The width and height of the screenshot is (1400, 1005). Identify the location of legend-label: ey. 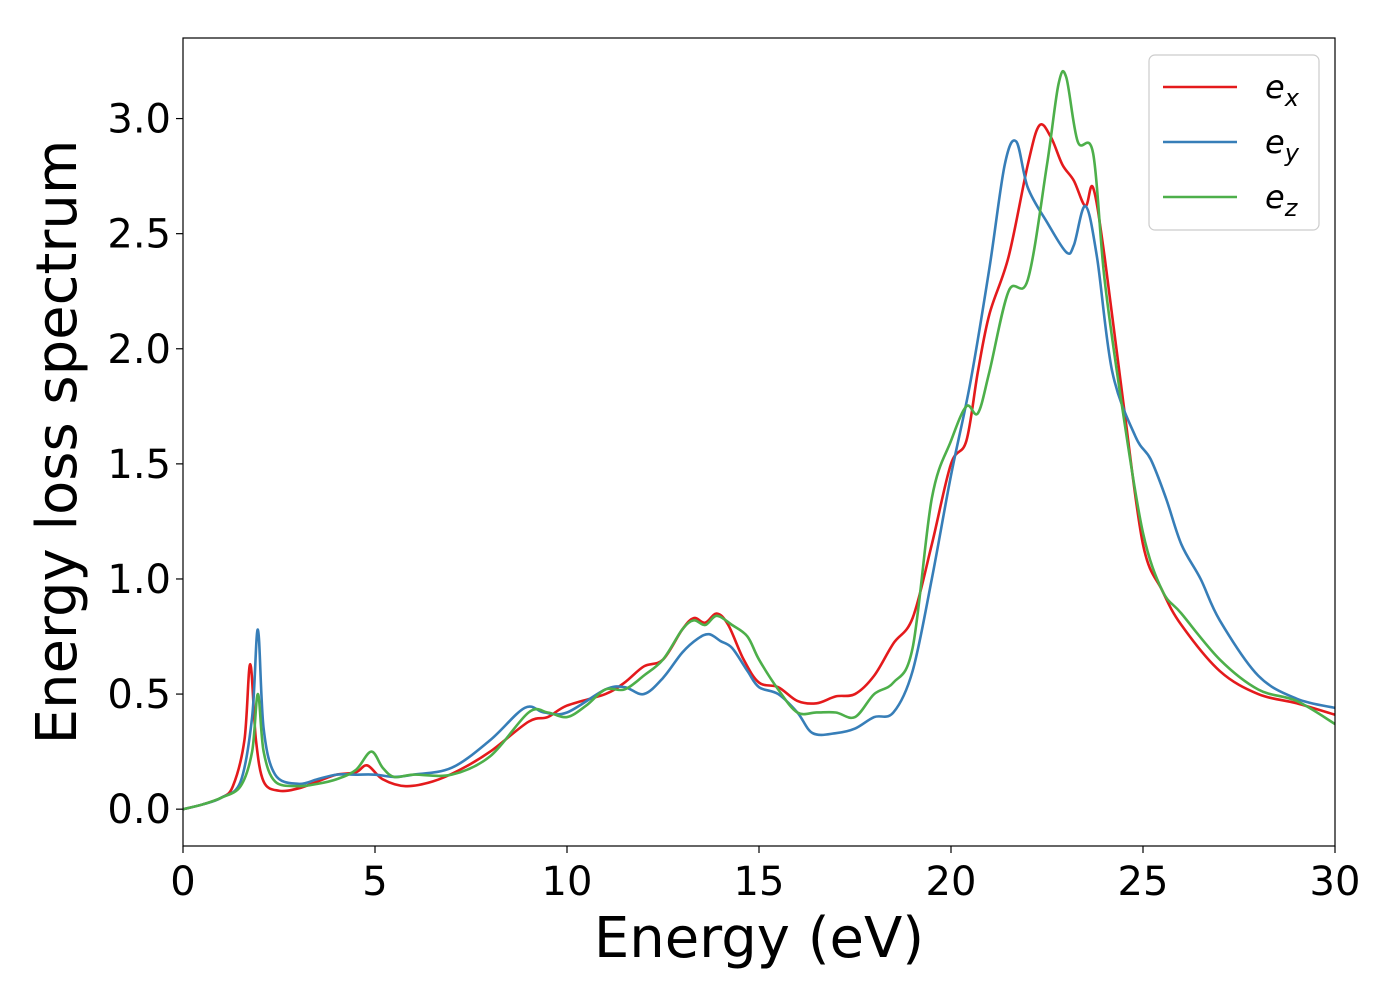
(1282, 145).